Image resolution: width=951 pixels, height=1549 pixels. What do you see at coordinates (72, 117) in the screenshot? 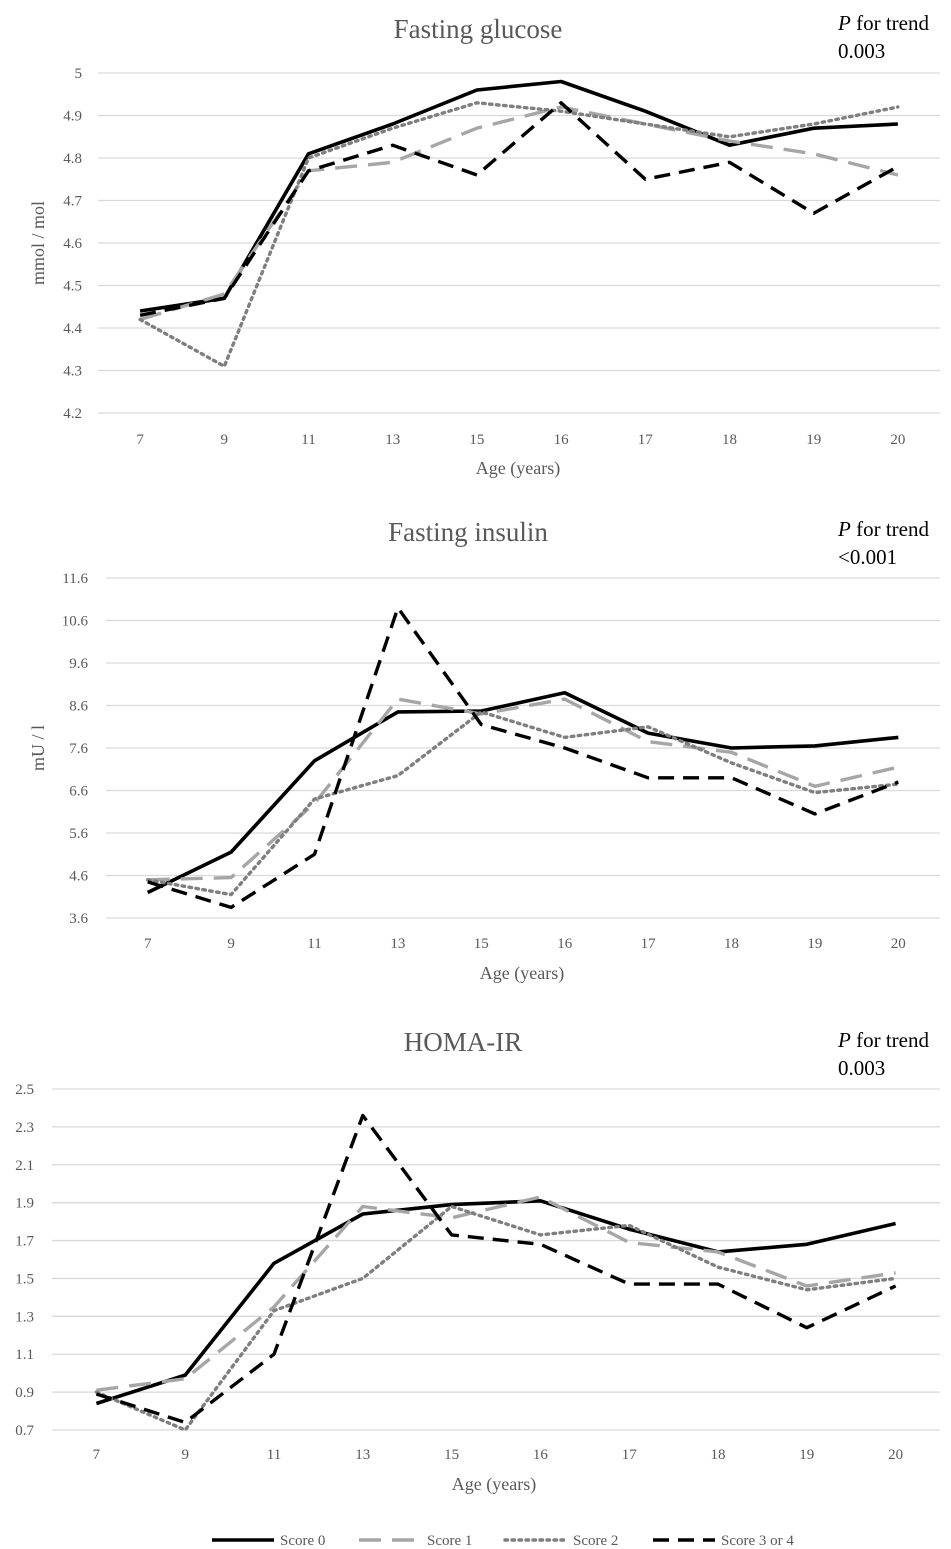
I see `y-tick-label: 4.9` at bounding box center [72, 117].